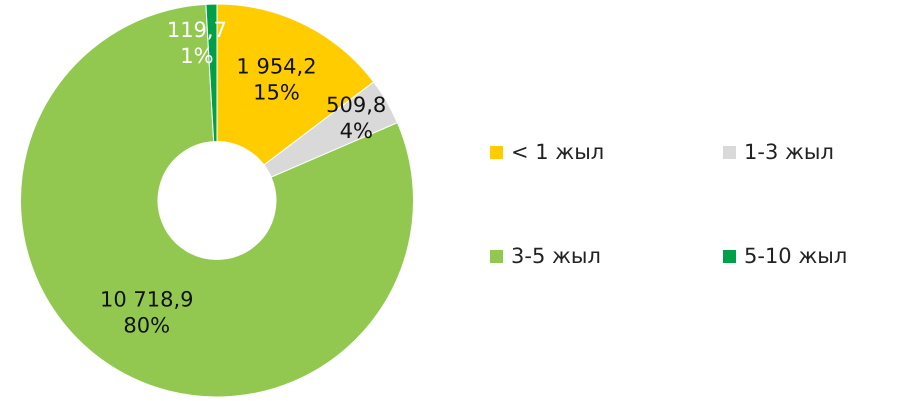 Image resolution: width=897 pixels, height=401 pixels. Describe the element at coordinates (556, 256) in the screenshot. I see `legend-label: 3-5 жыл` at that location.